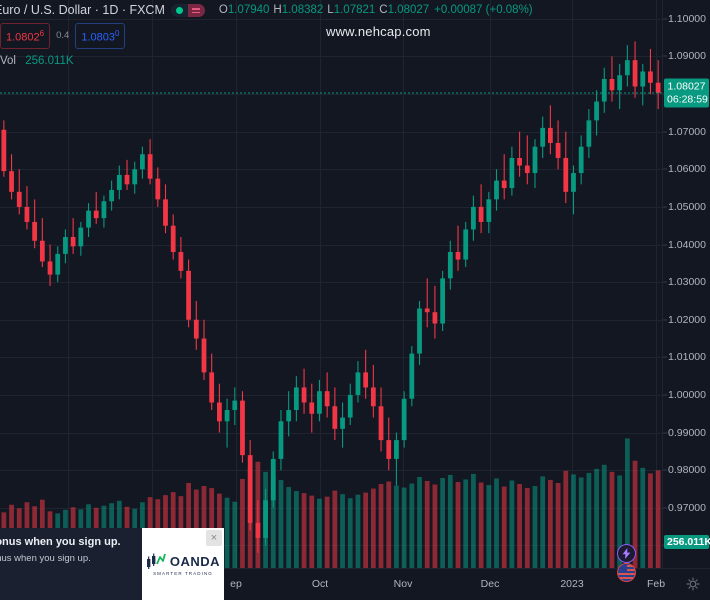 The width and height of the screenshot is (710, 600). What do you see at coordinates (693, 584) in the screenshot?
I see `gear-icon` at bounding box center [693, 584].